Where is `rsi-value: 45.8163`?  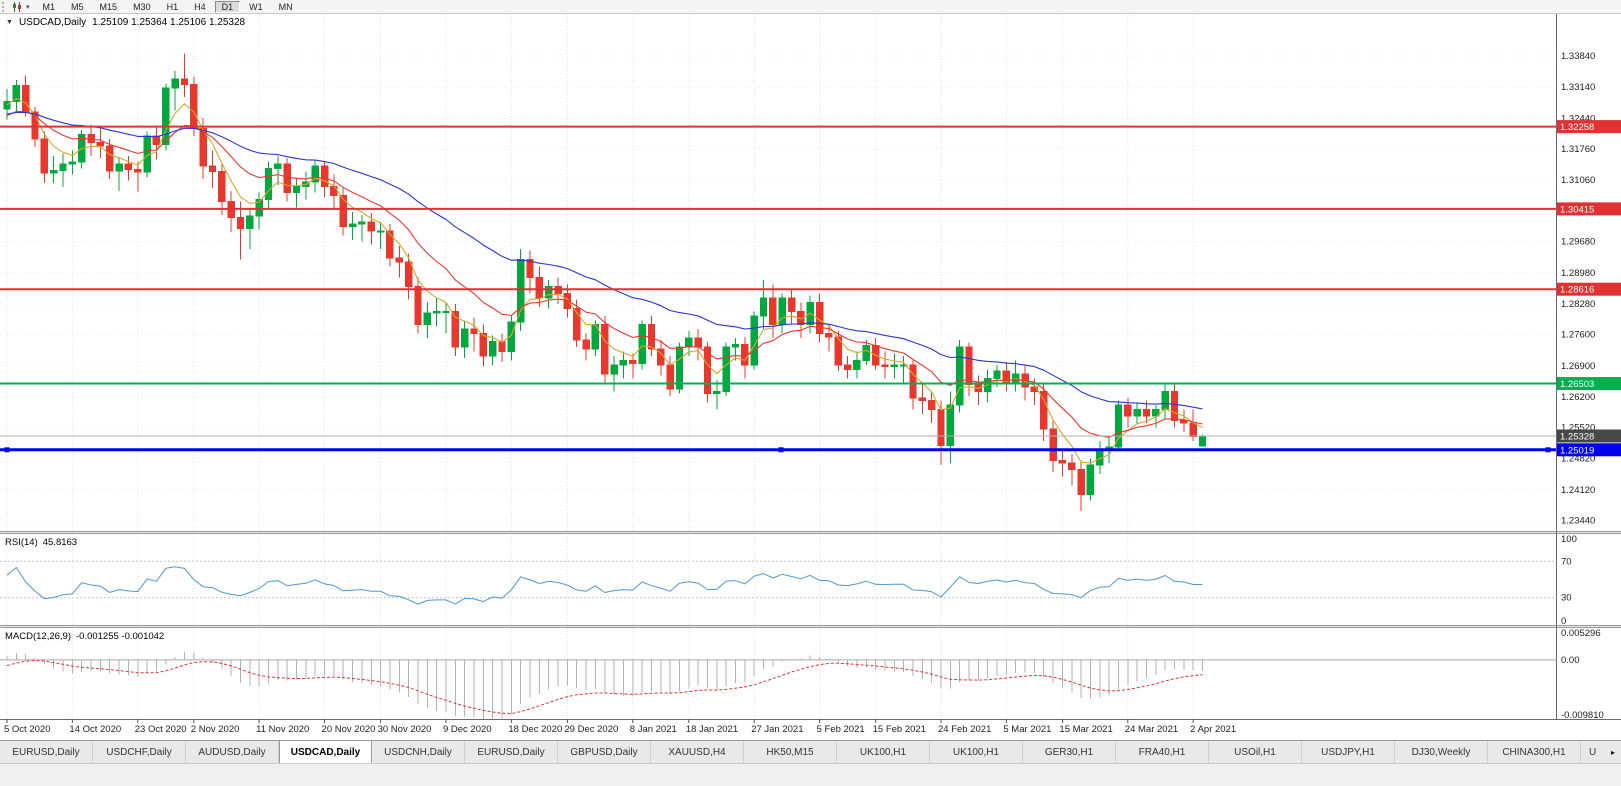 rsi-value: 45.8163 is located at coordinates (60, 542).